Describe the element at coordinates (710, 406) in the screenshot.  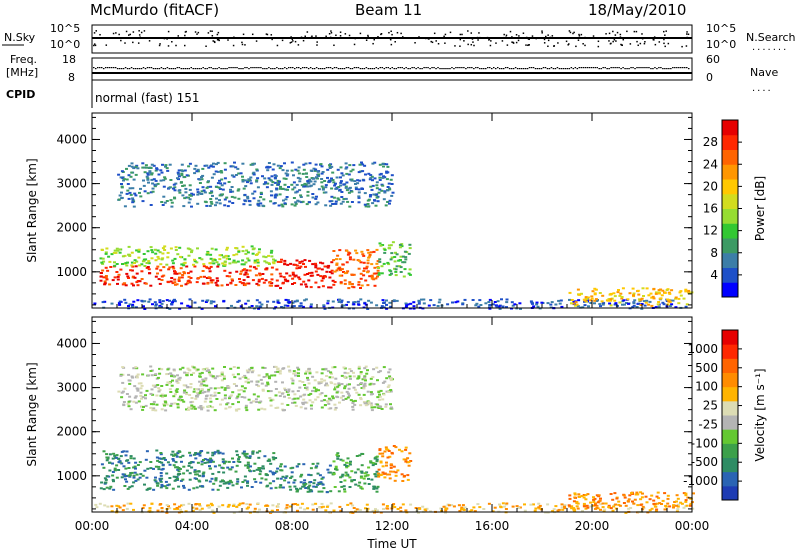
I see `colorbar-tick-label: 25` at that location.